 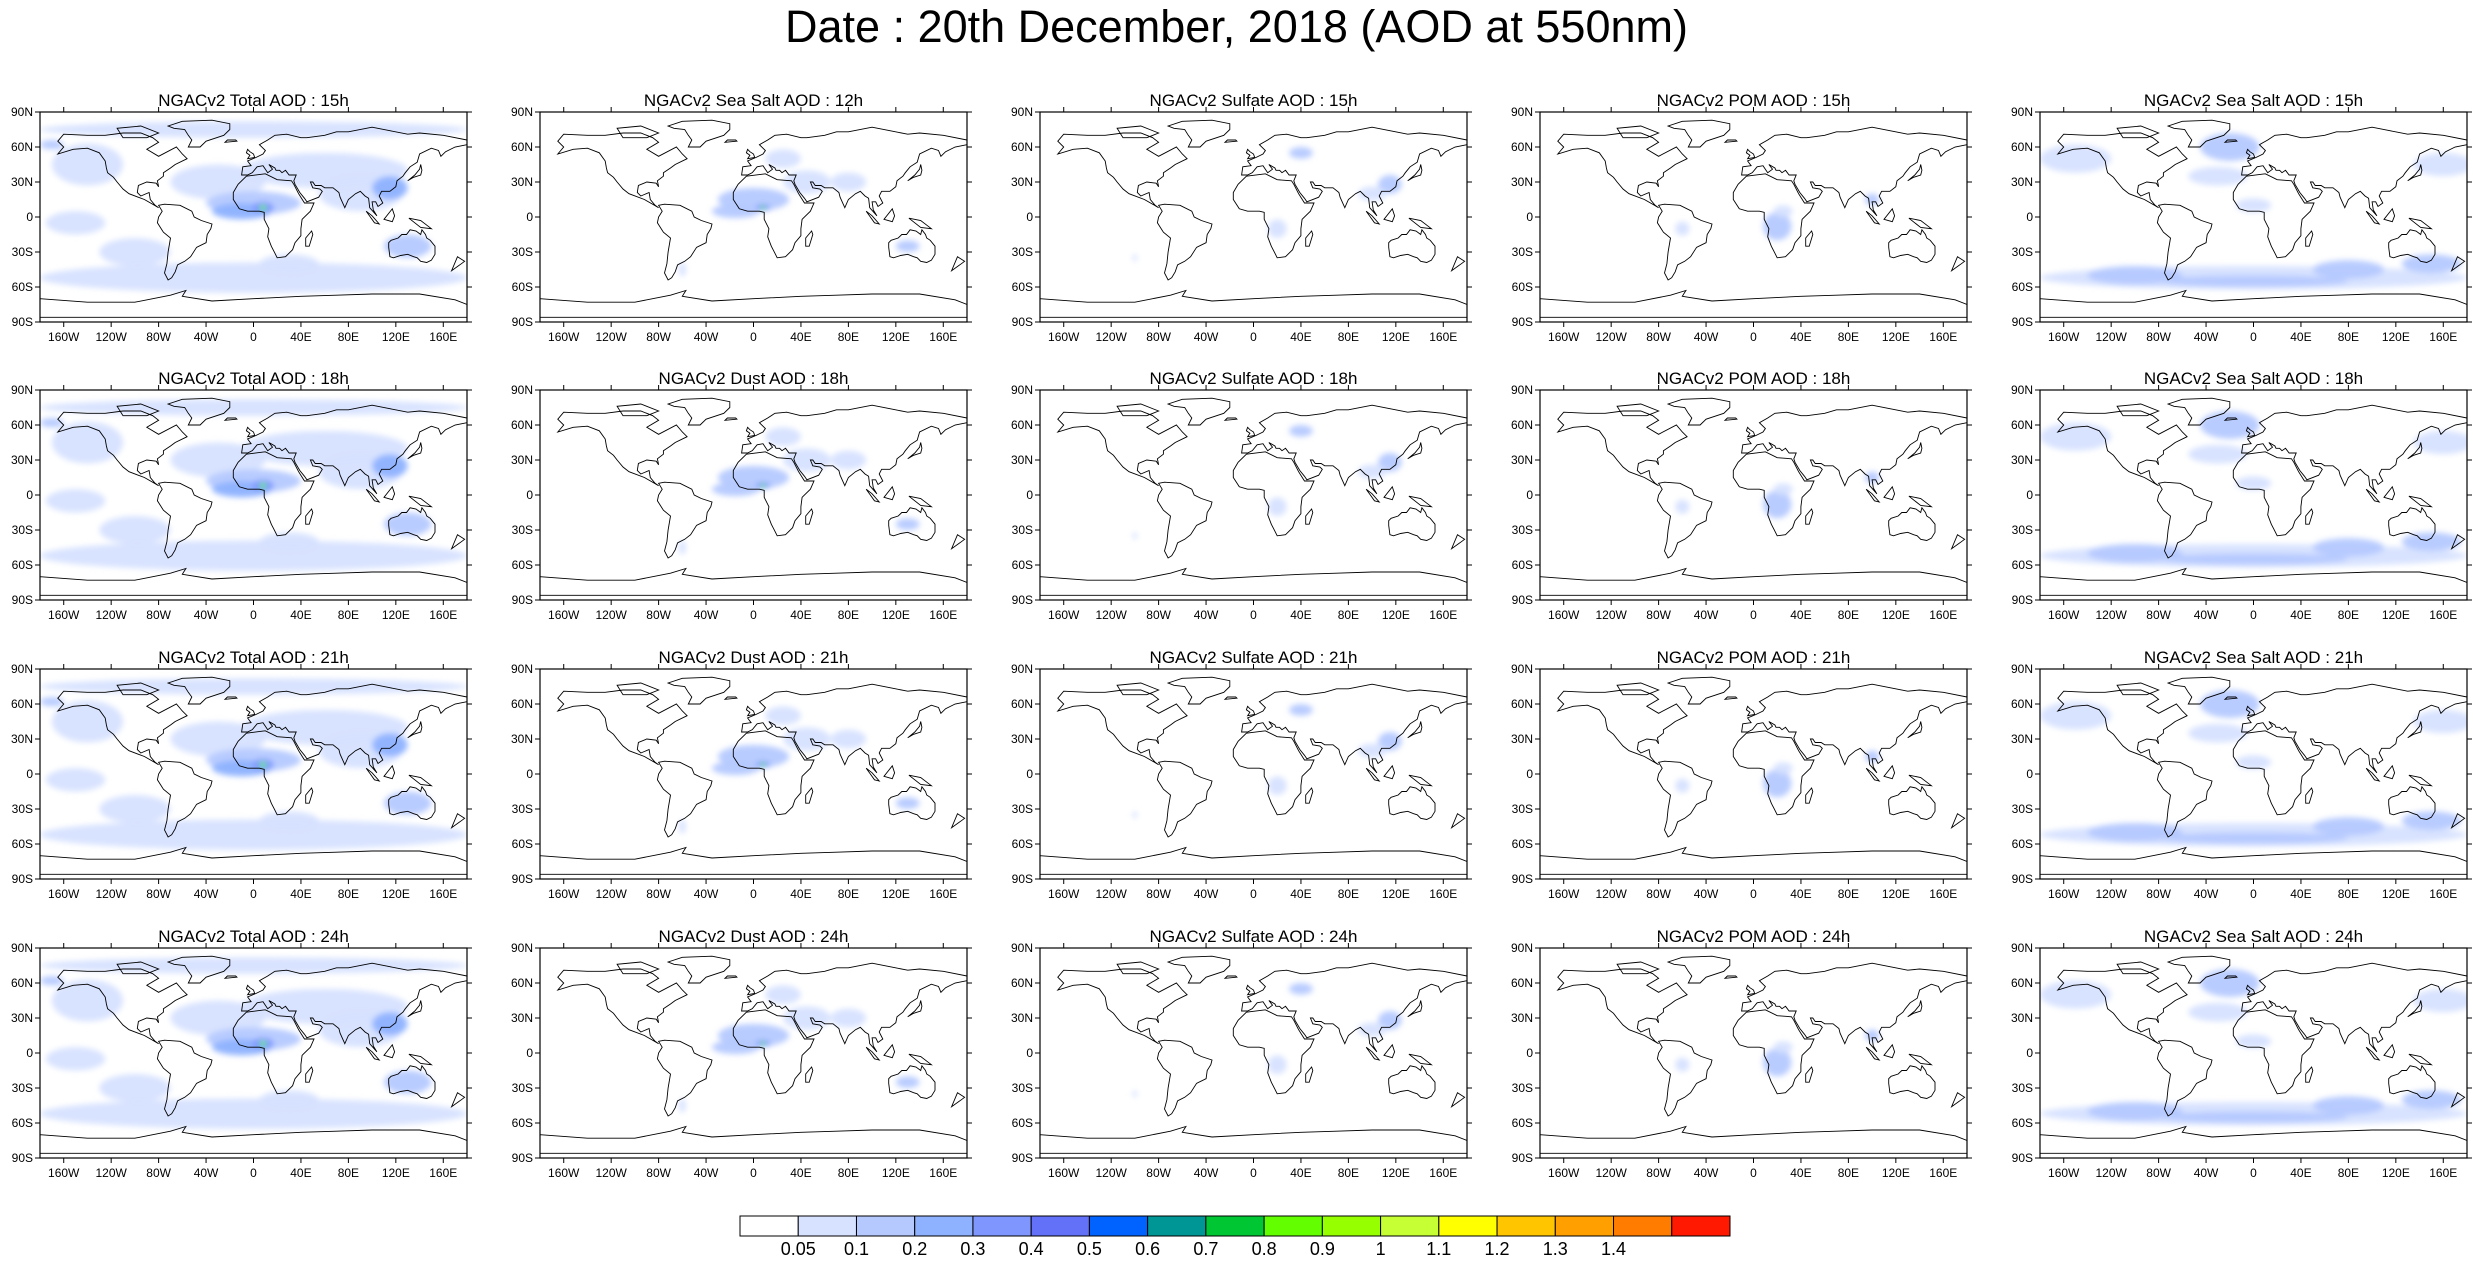 I want to click on lon-tick-label: 120W, so click(x=111, y=894).